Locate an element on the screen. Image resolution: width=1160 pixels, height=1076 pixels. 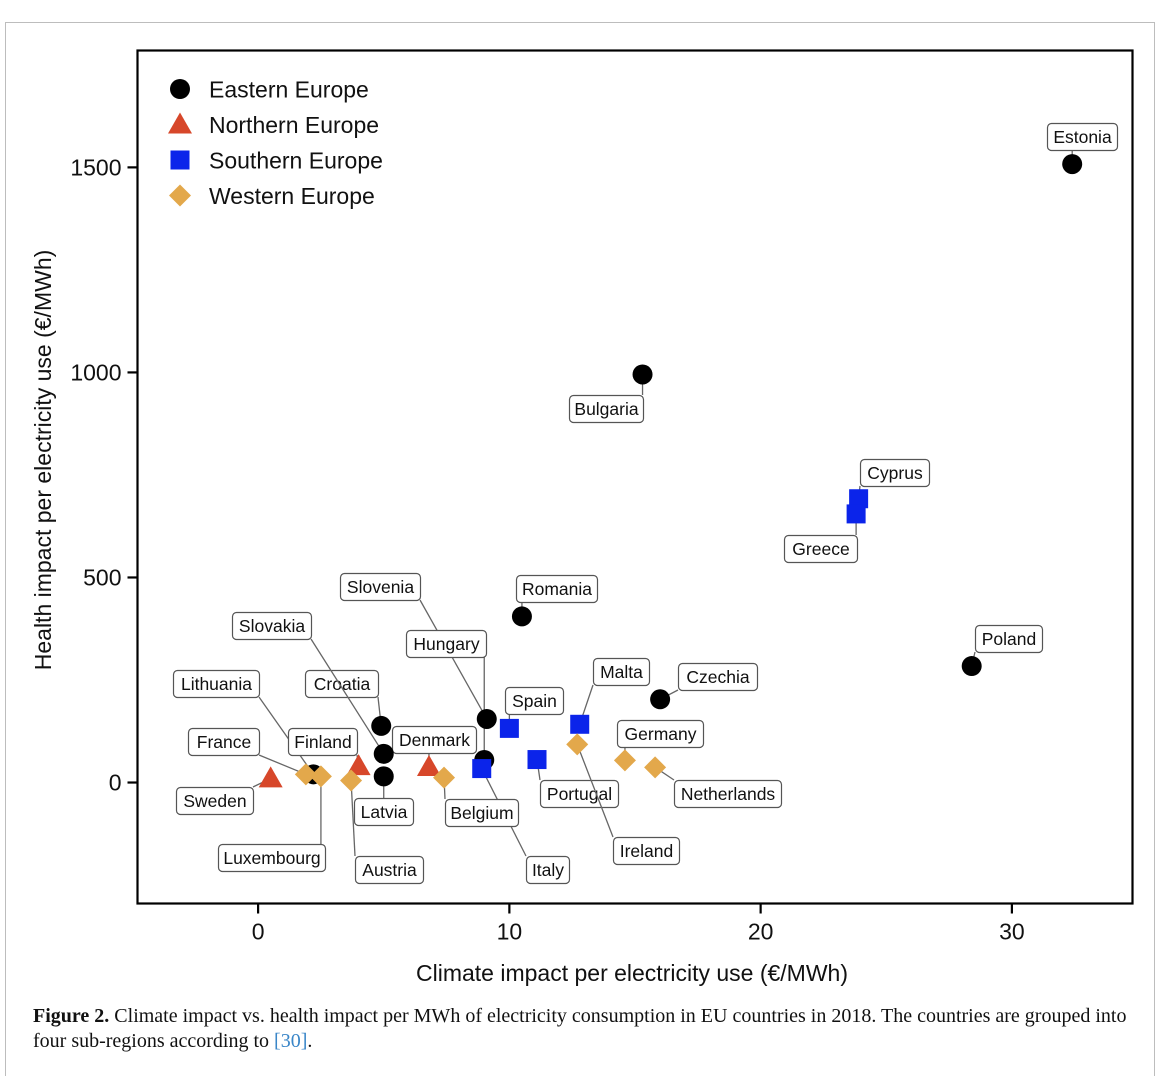
point-label: Cyprus is located at coordinates (895, 473).